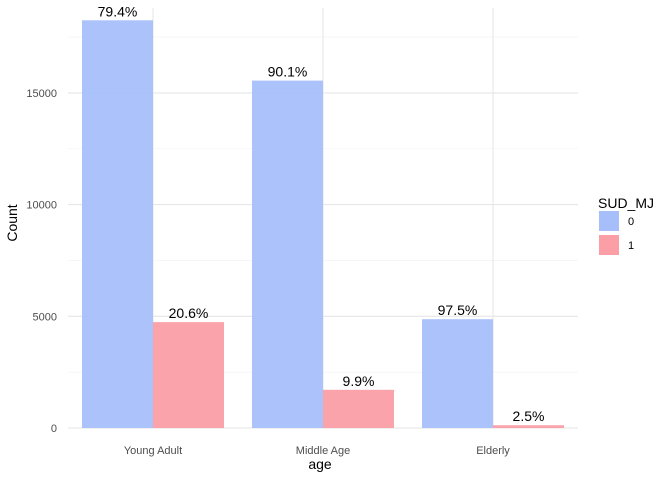  I want to click on data-label: 20.6%, so click(189, 313).